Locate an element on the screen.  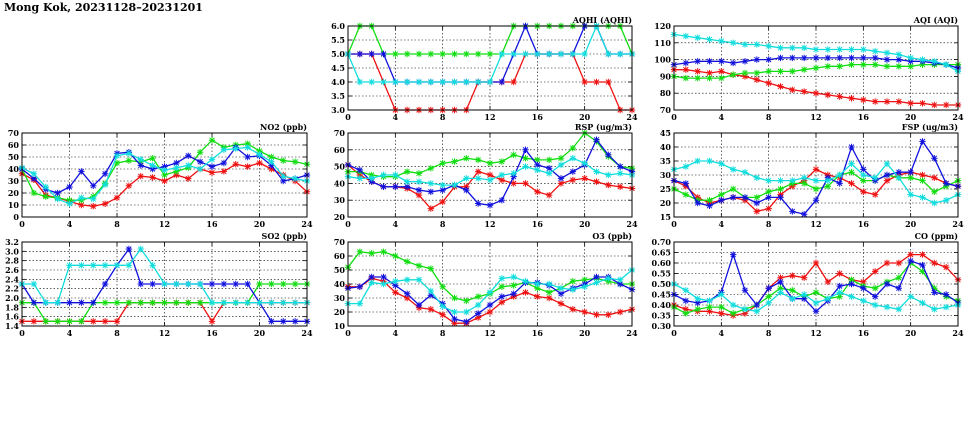
chart-o3: 0 4 8 12 16 20 24 10 20 30 40 50 60 70 O3 (ppb) is located at coordinates (486, 284).